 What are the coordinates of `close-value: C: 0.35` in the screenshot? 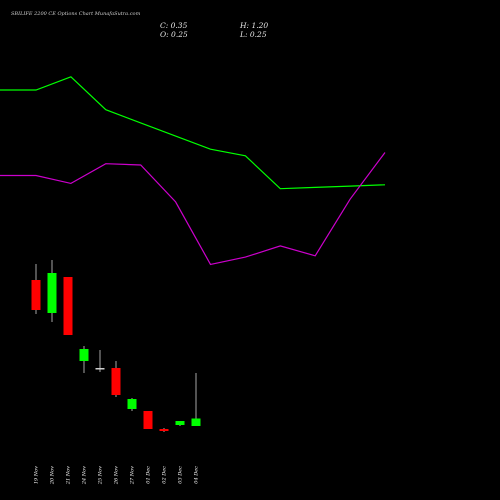 It's located at (174, 25).